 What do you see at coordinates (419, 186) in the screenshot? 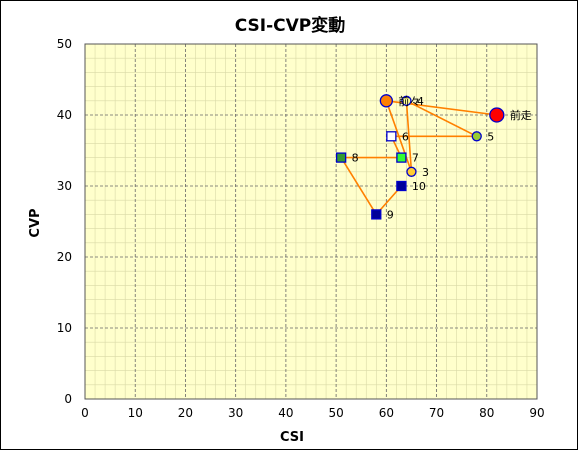
I see `point-label: 10` at bounding box center [419, 186].